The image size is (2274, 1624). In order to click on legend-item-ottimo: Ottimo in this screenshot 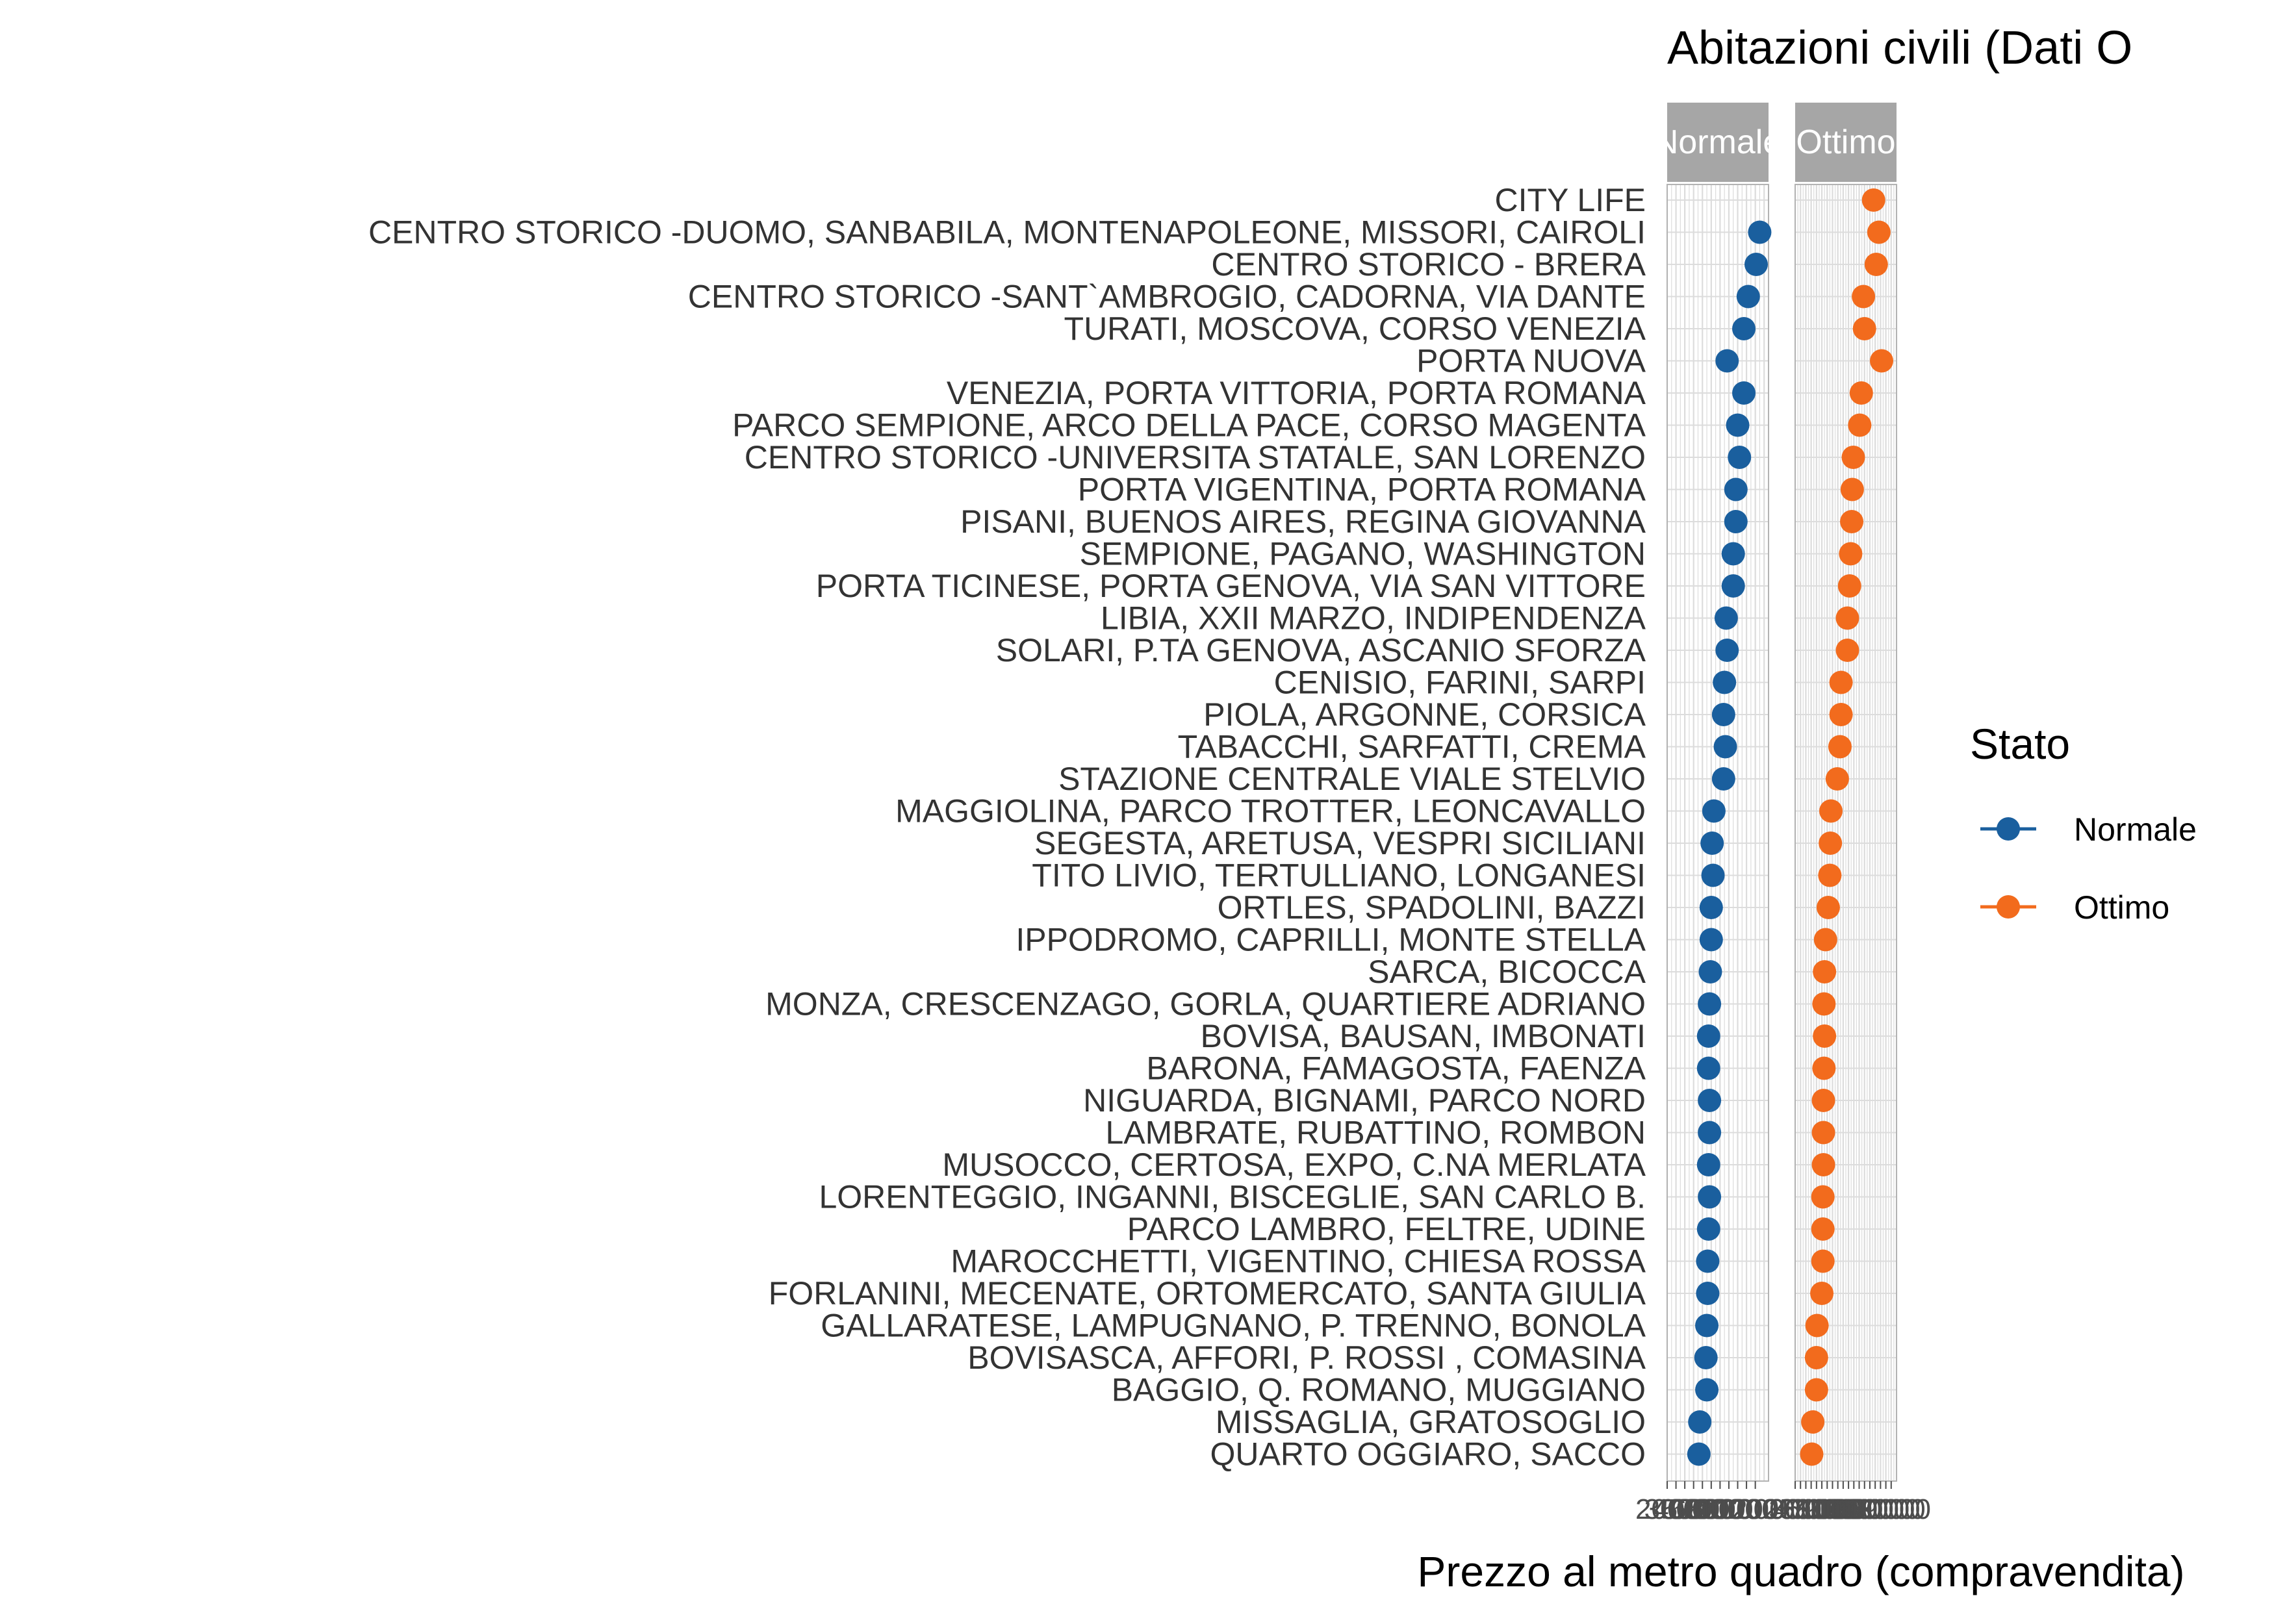, I will do `click(2074, 907)`.